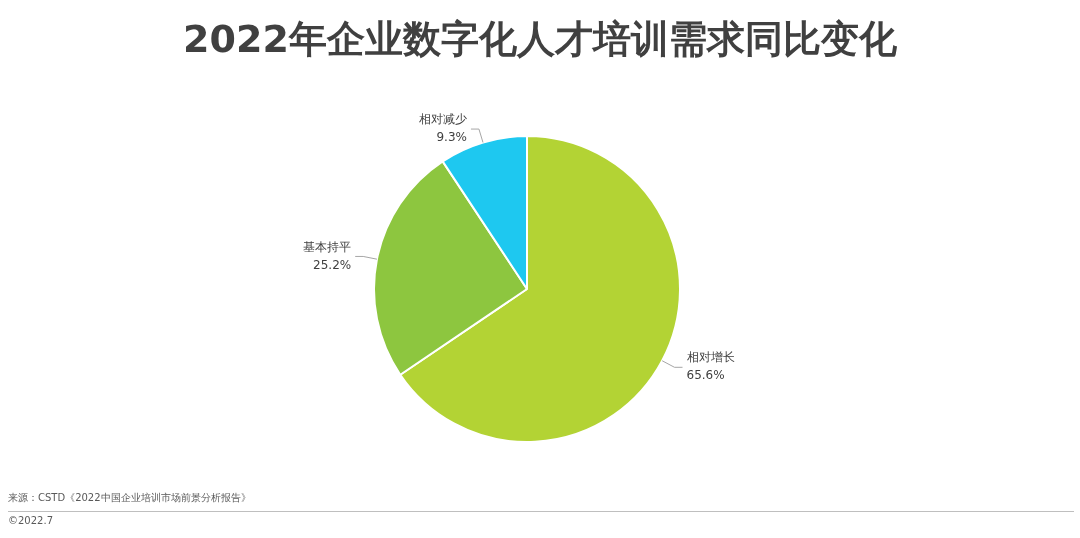  What do you see at coordinates (442, 119) in the screenshot?
I see `slice-label: 相对减少` at bounding box center [442, 119].